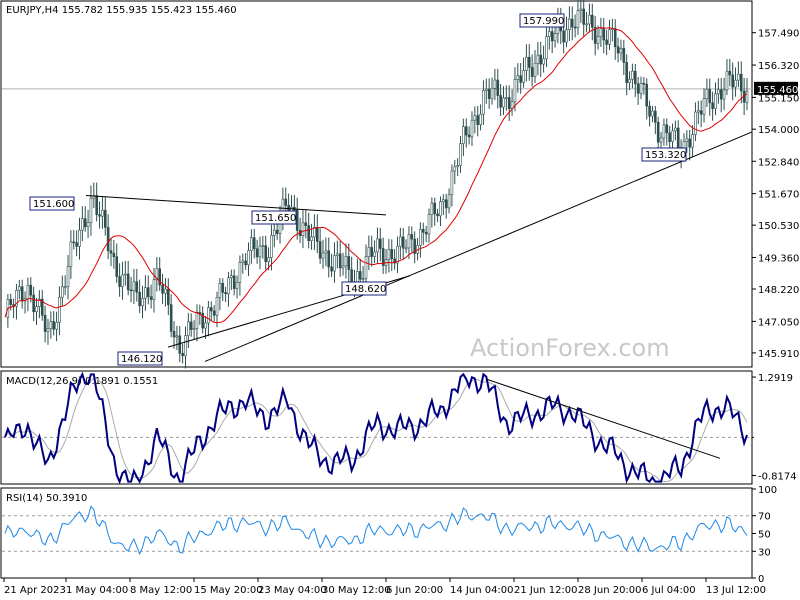 The height and width of the screenshot is (600, 800). Describe the element at coordinates (482, 590) in the screenshot. I see `time-tick-label: 14 Jun 04:00` at that location.